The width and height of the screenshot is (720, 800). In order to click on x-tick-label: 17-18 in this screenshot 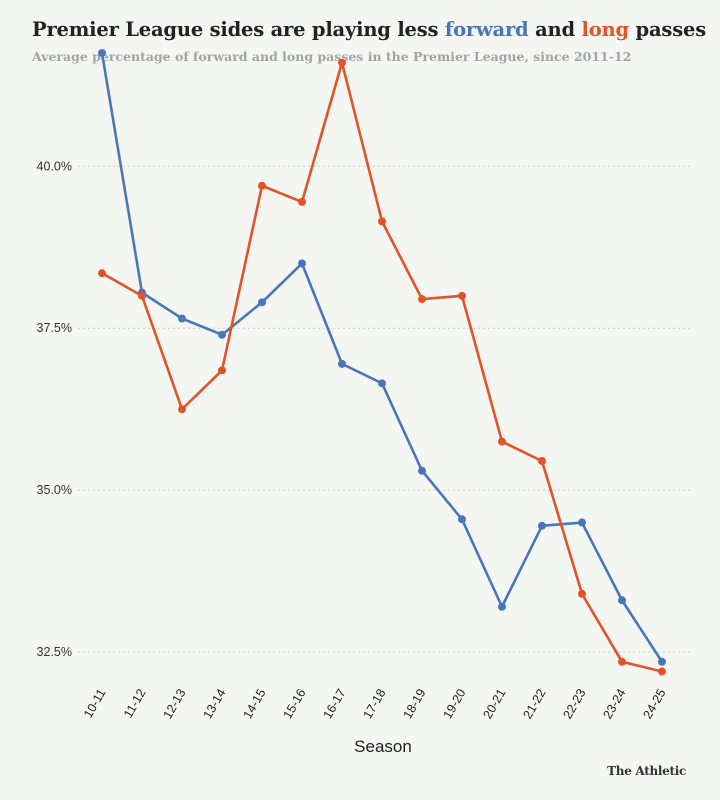, I will do `click(374, 703)`.